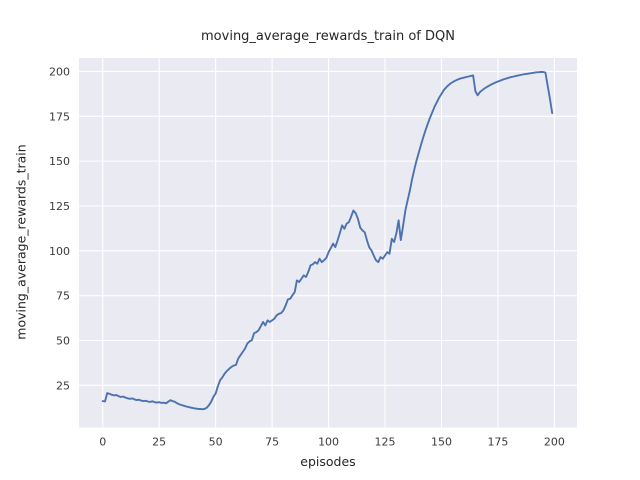  Describe the element at coordinates (328, 461) in the screenshot. I see `x-axis-label: episodes` at that location.